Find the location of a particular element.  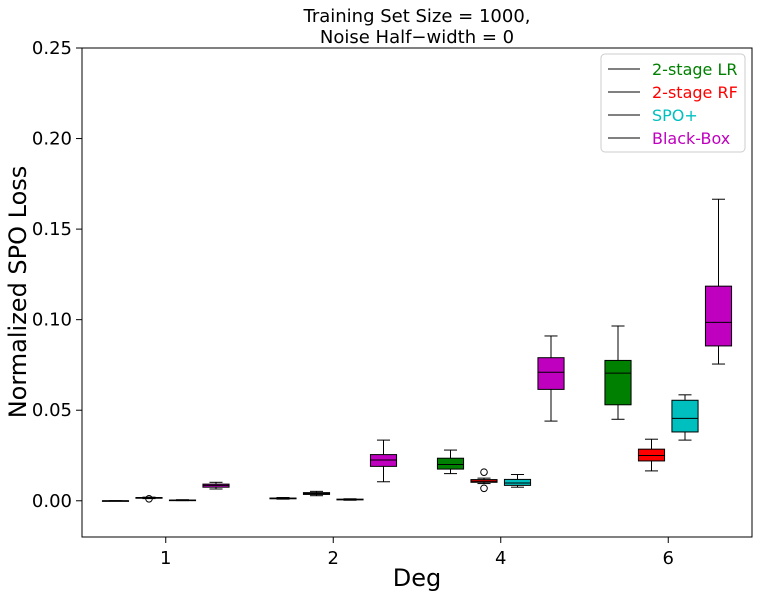

x-axis-ticks: 1 2 4 6 is located at coordinates (417, 553).